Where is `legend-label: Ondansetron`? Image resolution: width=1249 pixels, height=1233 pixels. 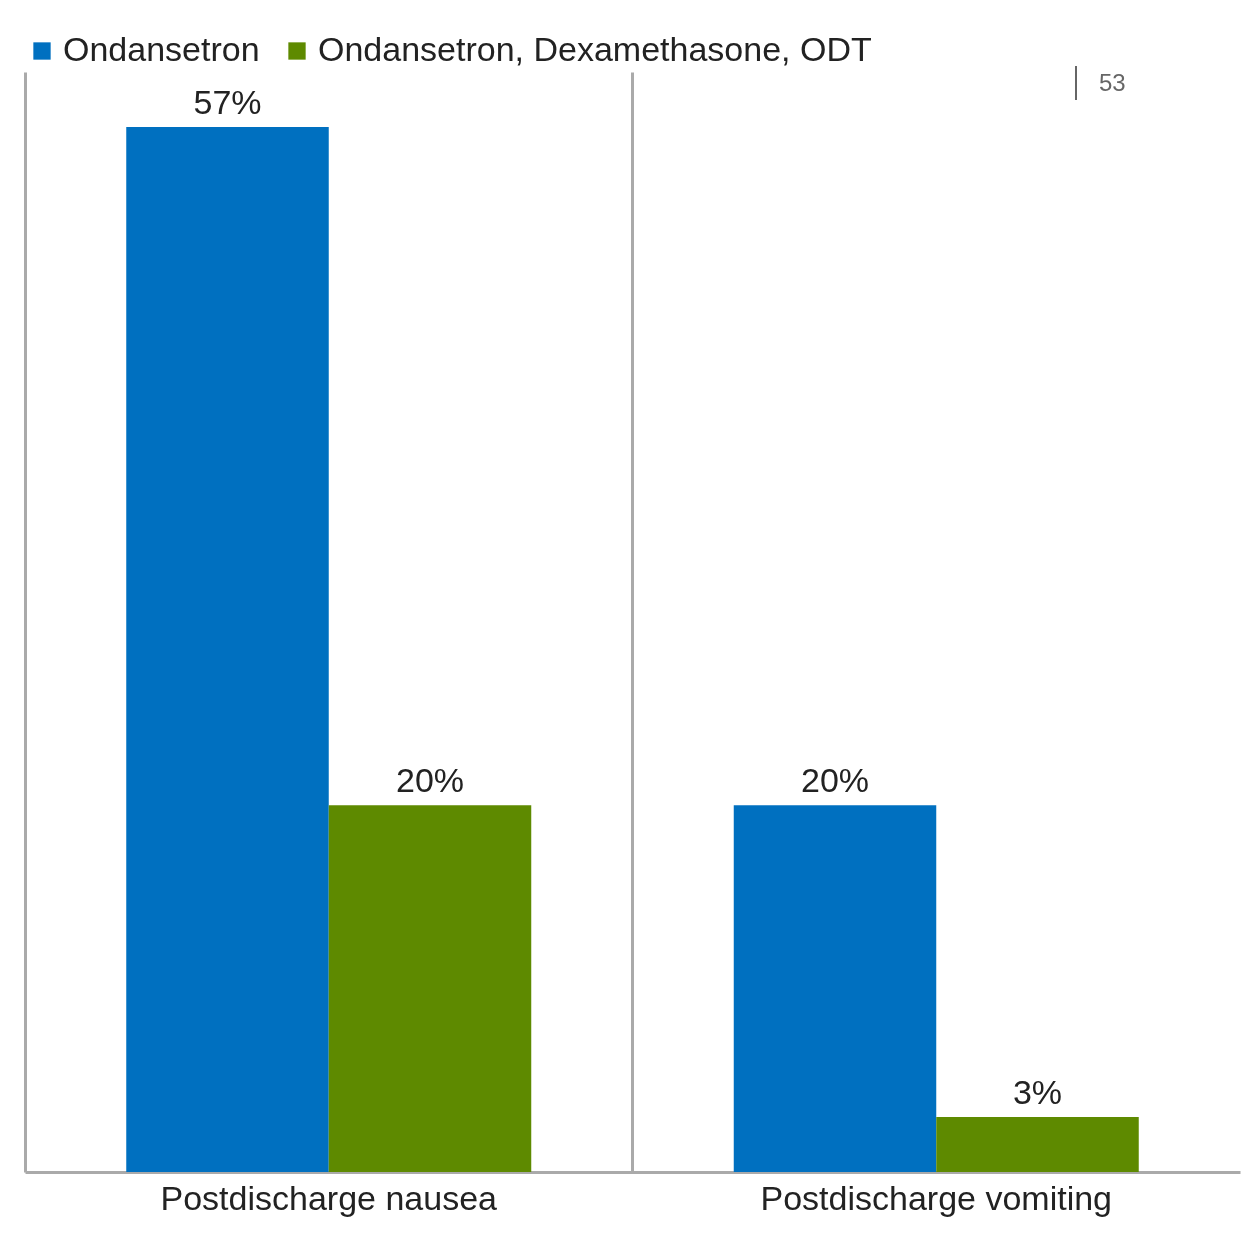
legend-label: Ondansetron is located at coordinates (161, 49).